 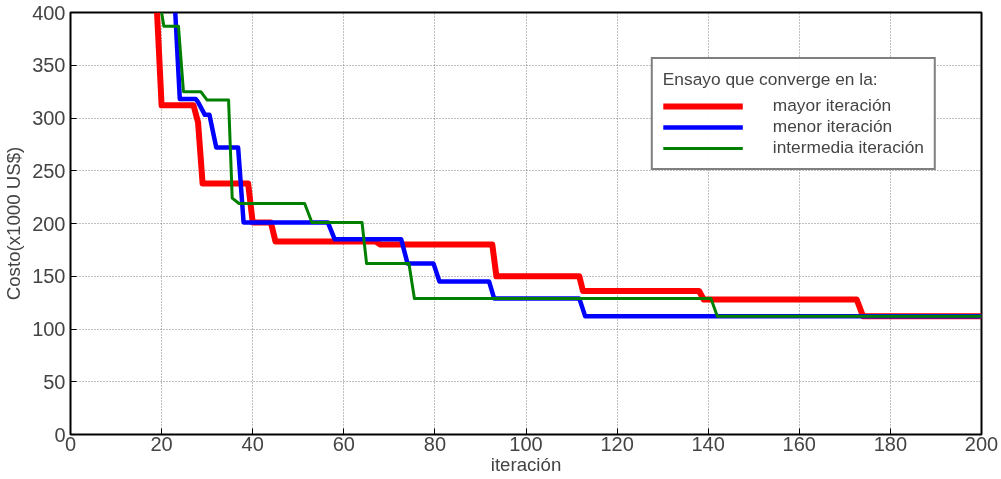 What do you see at coordinates (49, 65) in the screenshot?
I see `y-tick-label: 350` at bounding box center [49, 65].